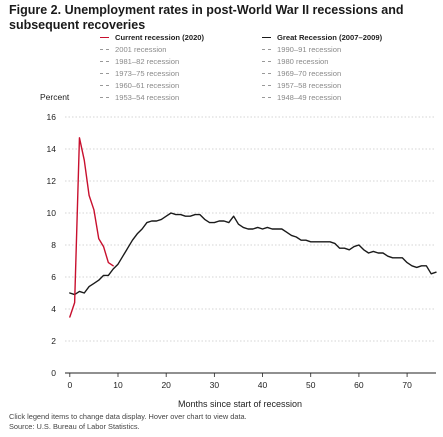 Image resolution: width=443 pixels, height=437 pixels. What do you see at coordinates (52, 149) in the screenshot?
I see `y-tick-label: 14` at bounding box center [52, 149].